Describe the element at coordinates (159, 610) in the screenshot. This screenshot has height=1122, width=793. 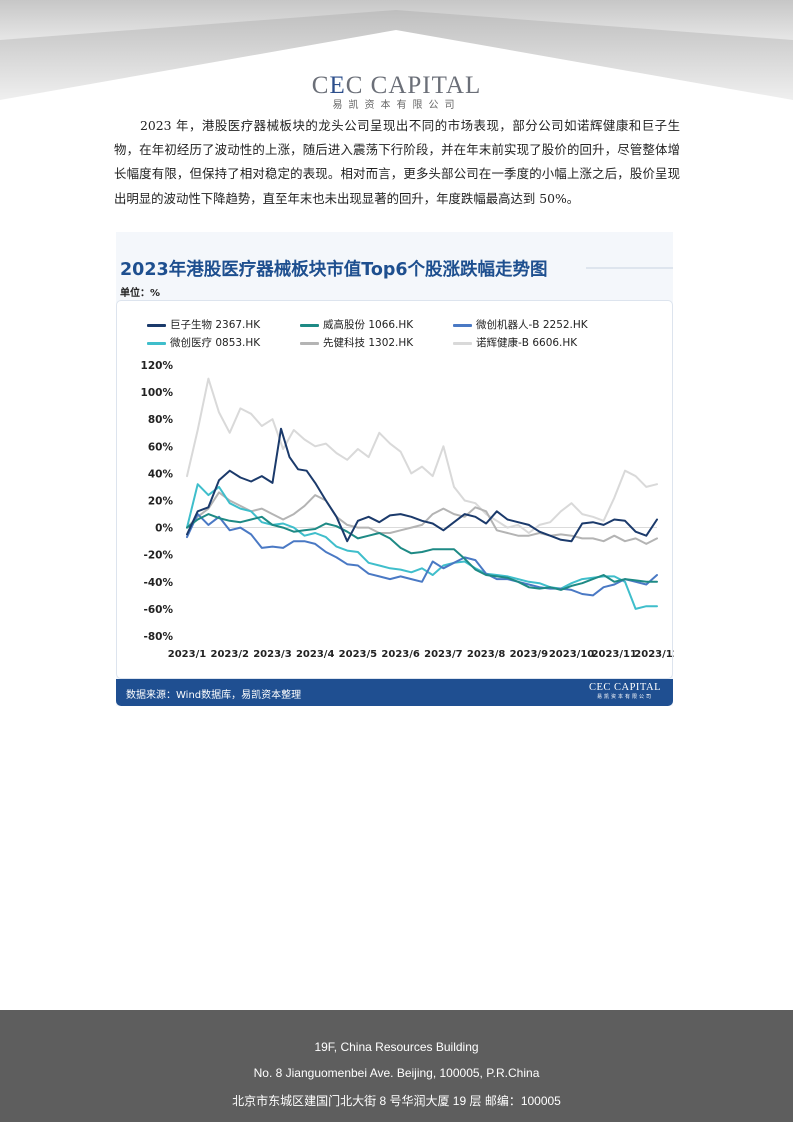
I see `y-tick-label: -60%` at that location.